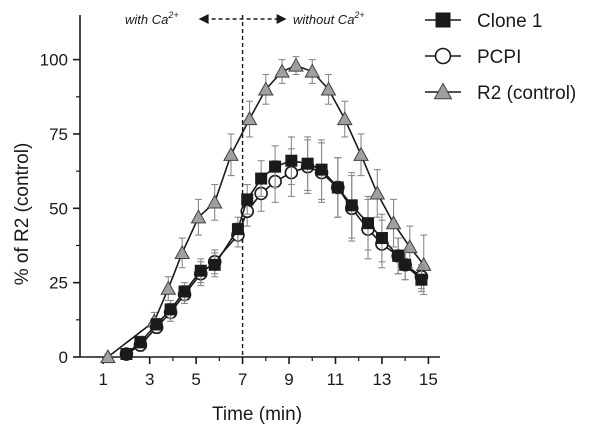  Describe the element at coordinates (257, 414) in the screenshot. I see `x-axis-title: Time (min)` at that location.